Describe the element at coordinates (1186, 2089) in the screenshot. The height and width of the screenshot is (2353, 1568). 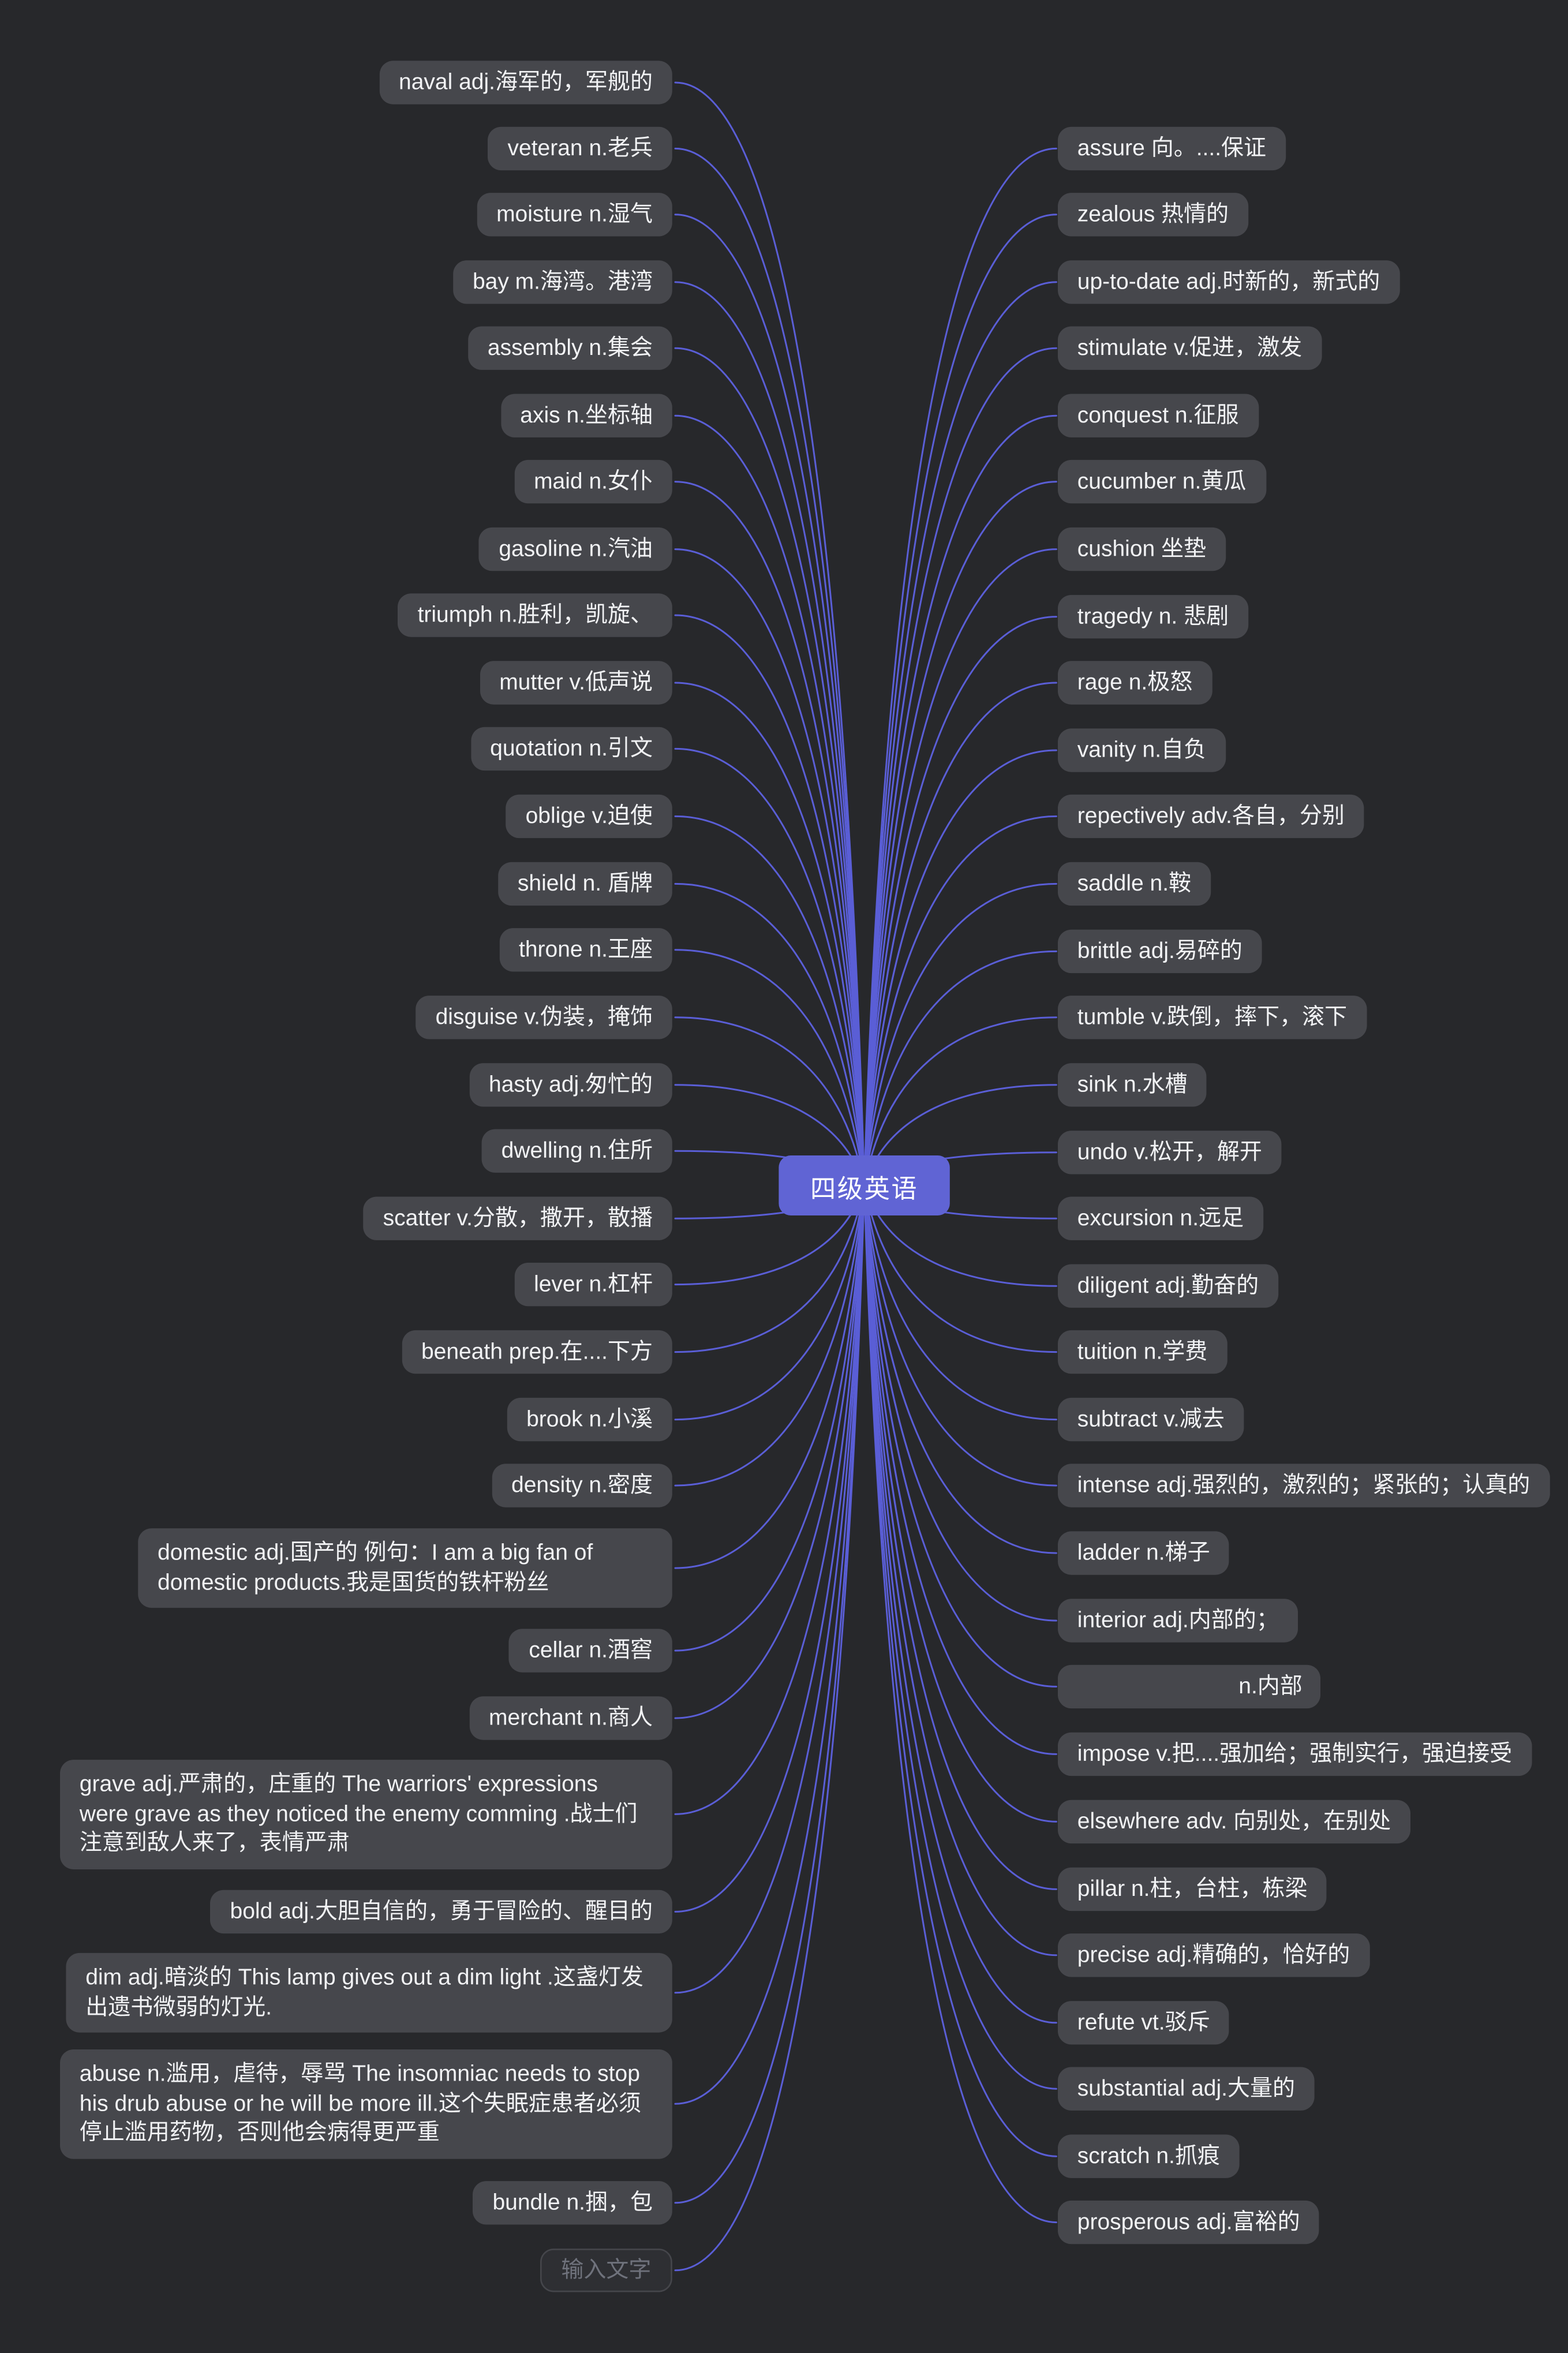
I see `topic-node: substantial adj.大量的` at that location.